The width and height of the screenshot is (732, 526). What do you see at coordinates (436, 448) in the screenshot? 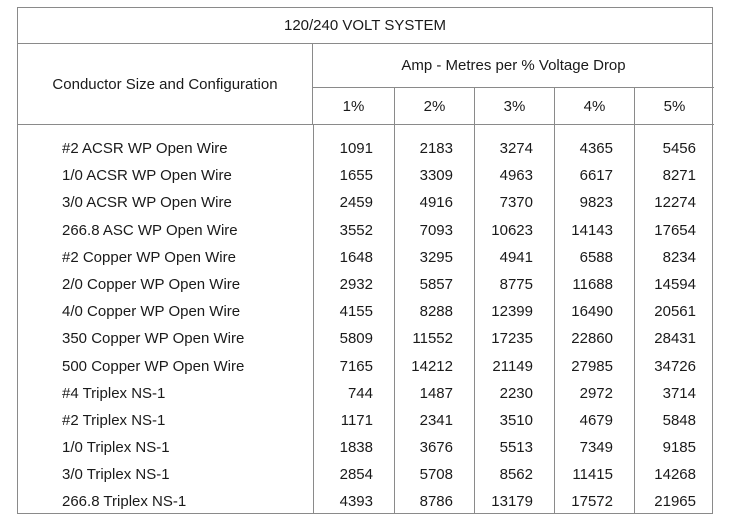
I see `value-cell-2pct: 3676` at bounding box center [436, 448].